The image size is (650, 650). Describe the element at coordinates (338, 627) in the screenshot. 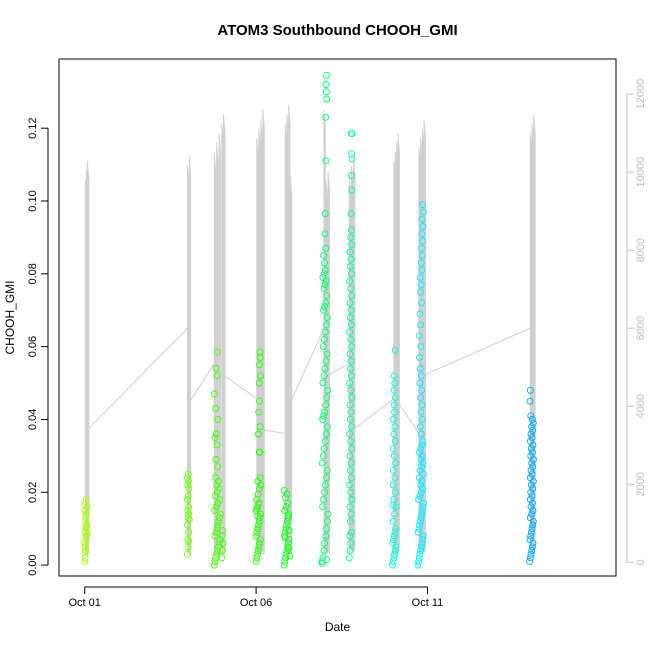

I see `x-axis-label: Date` at that location.